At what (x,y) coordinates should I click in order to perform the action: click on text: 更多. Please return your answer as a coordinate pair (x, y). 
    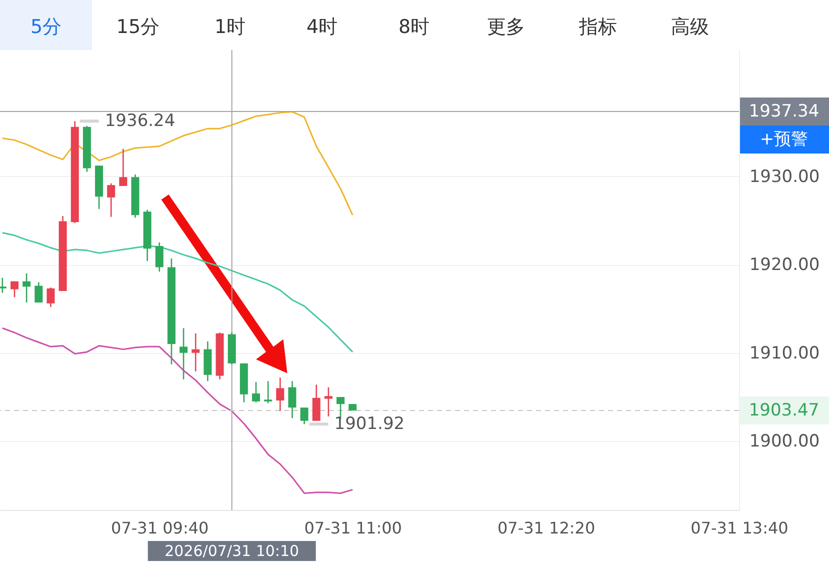
    Looking at the image, I should click on (506, 27).